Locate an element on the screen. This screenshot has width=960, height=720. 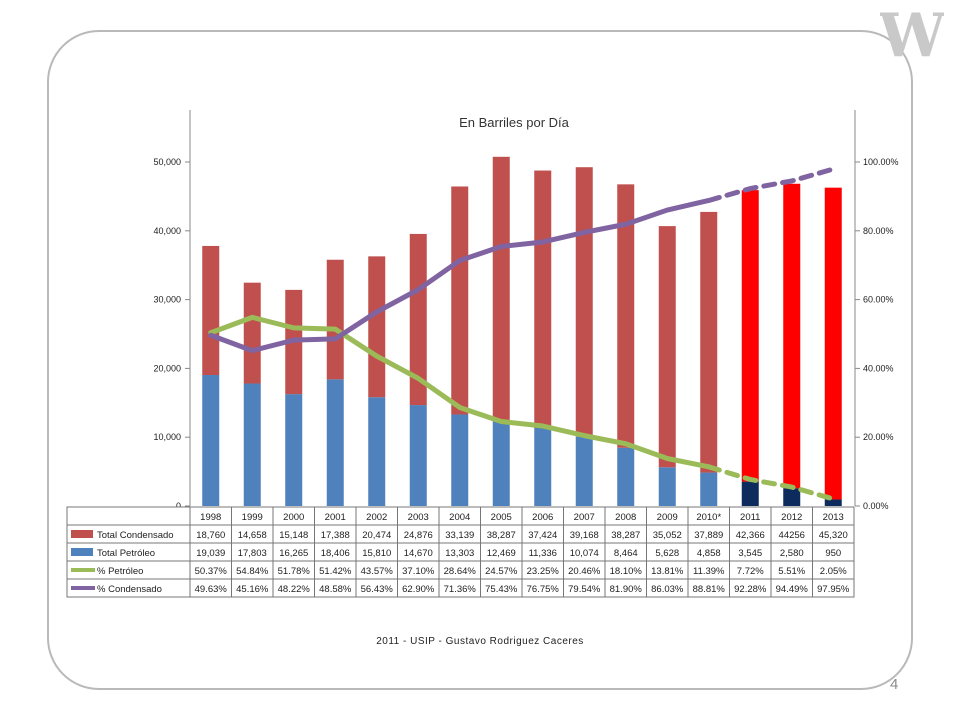
x-axis-category-label: 2006 is located at coordinates (542, 517).